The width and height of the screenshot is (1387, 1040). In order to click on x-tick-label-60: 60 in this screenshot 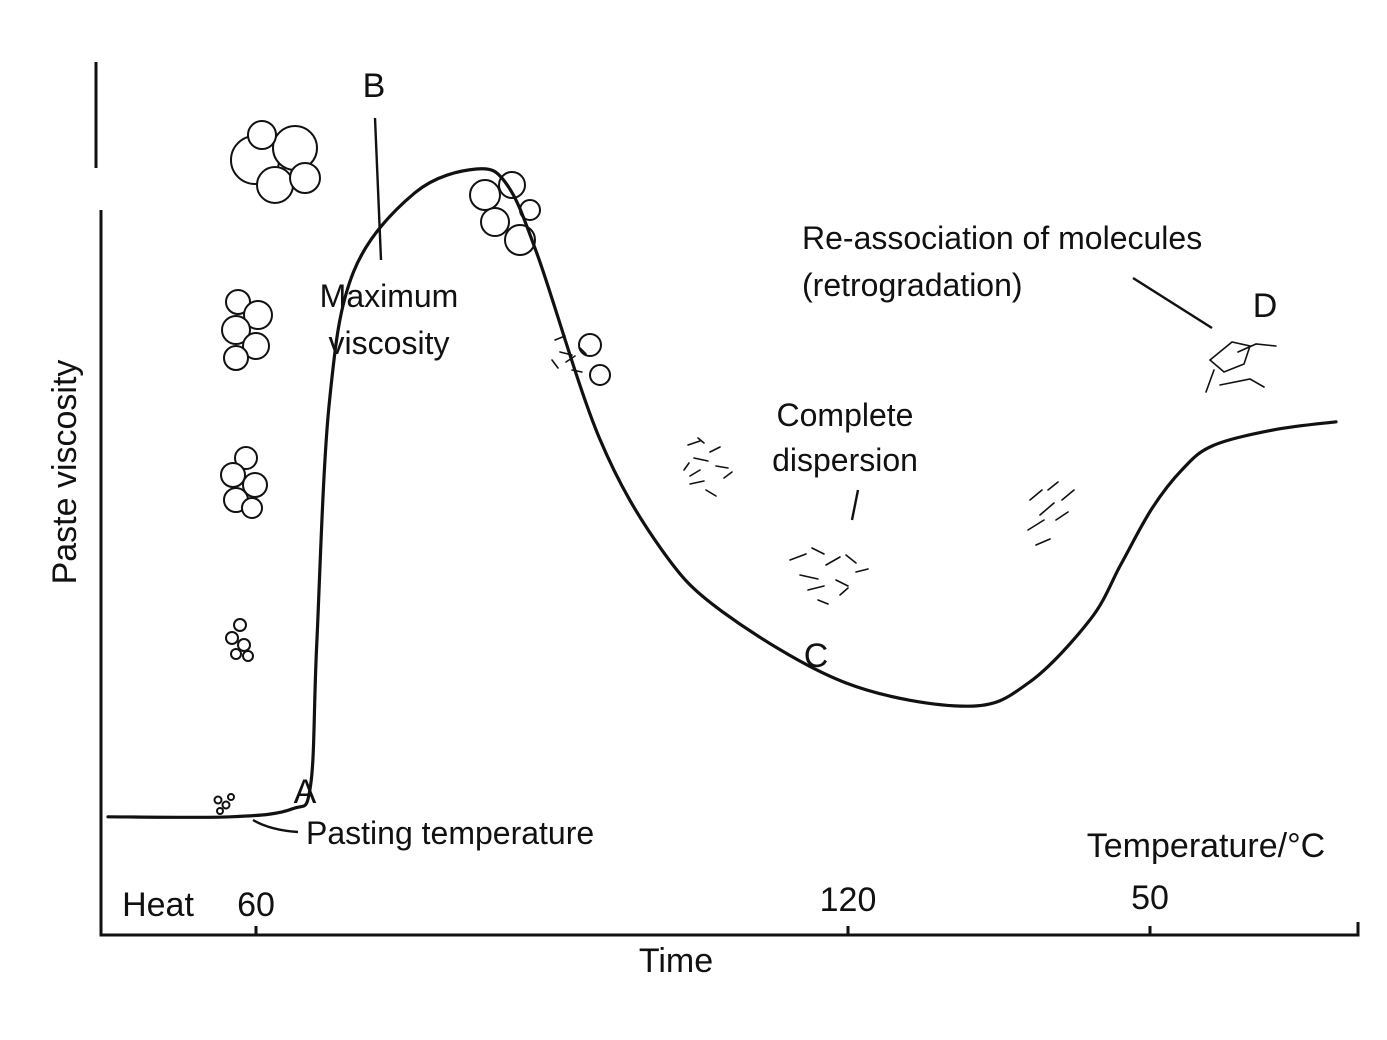, I will do `click(256, 905)`.